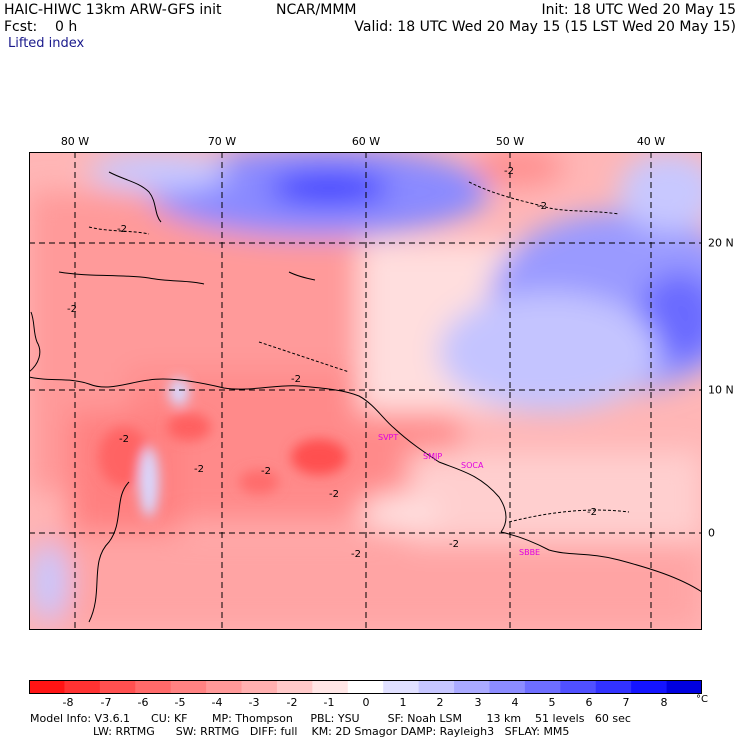 The image size is (740, 740). I want to click on convective-cores, so click(223, 447).